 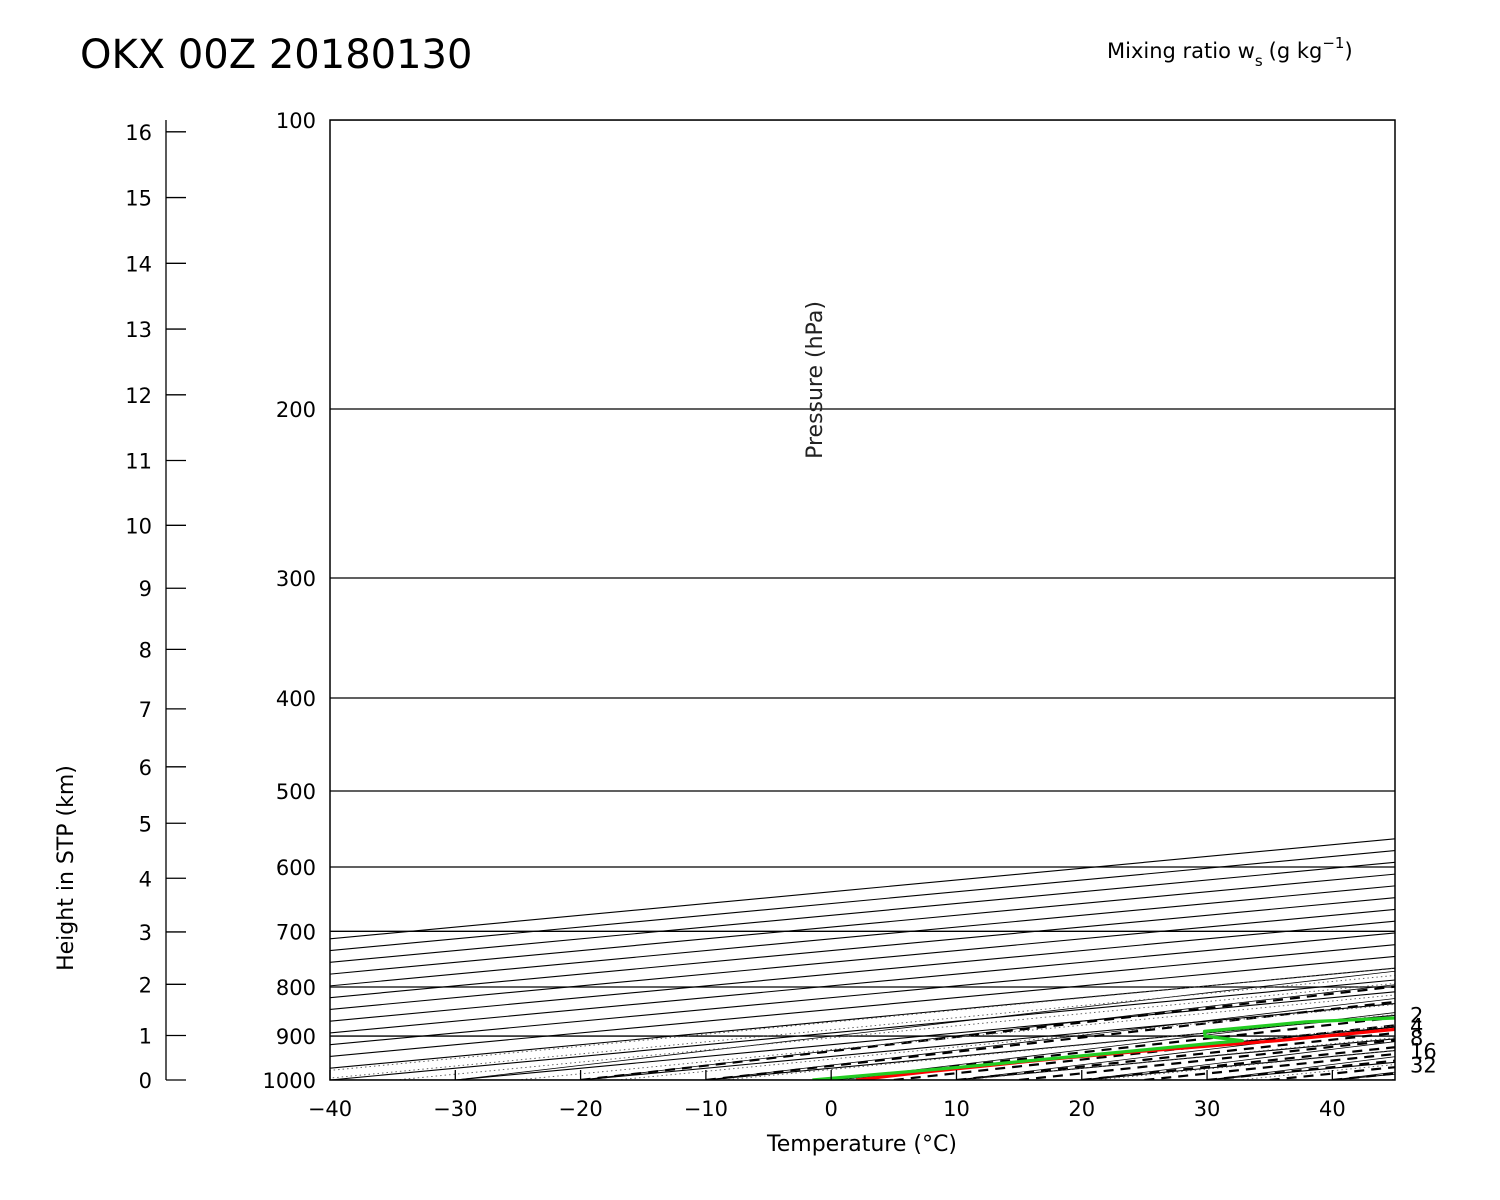 I want to click on mixing-ratio-right-label: 16, so click(x=1423, y=1052).